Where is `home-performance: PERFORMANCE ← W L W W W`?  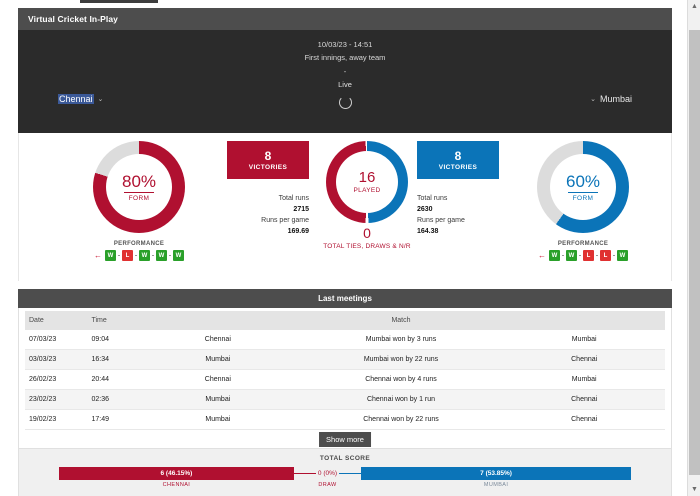 home-performance: PERFORMANCE ← W L W W W is located at coordinates (139, 251).